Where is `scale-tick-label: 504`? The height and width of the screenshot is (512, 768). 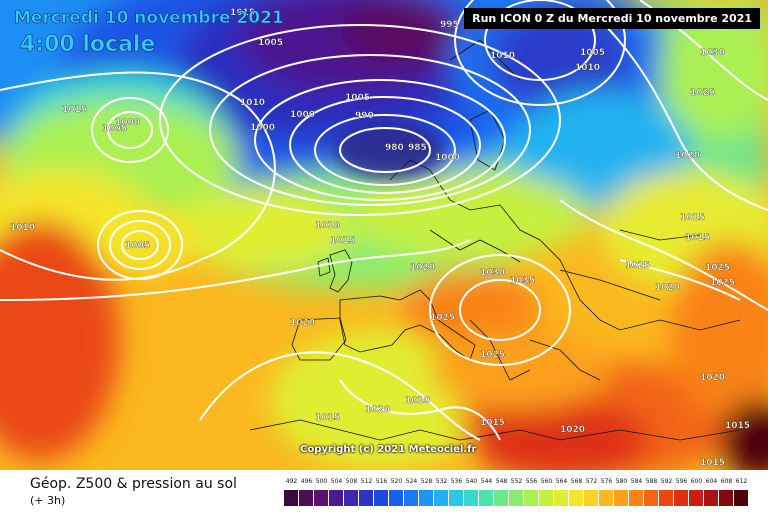
scale-tick-label: 504 is located at coordinates (336, 481).